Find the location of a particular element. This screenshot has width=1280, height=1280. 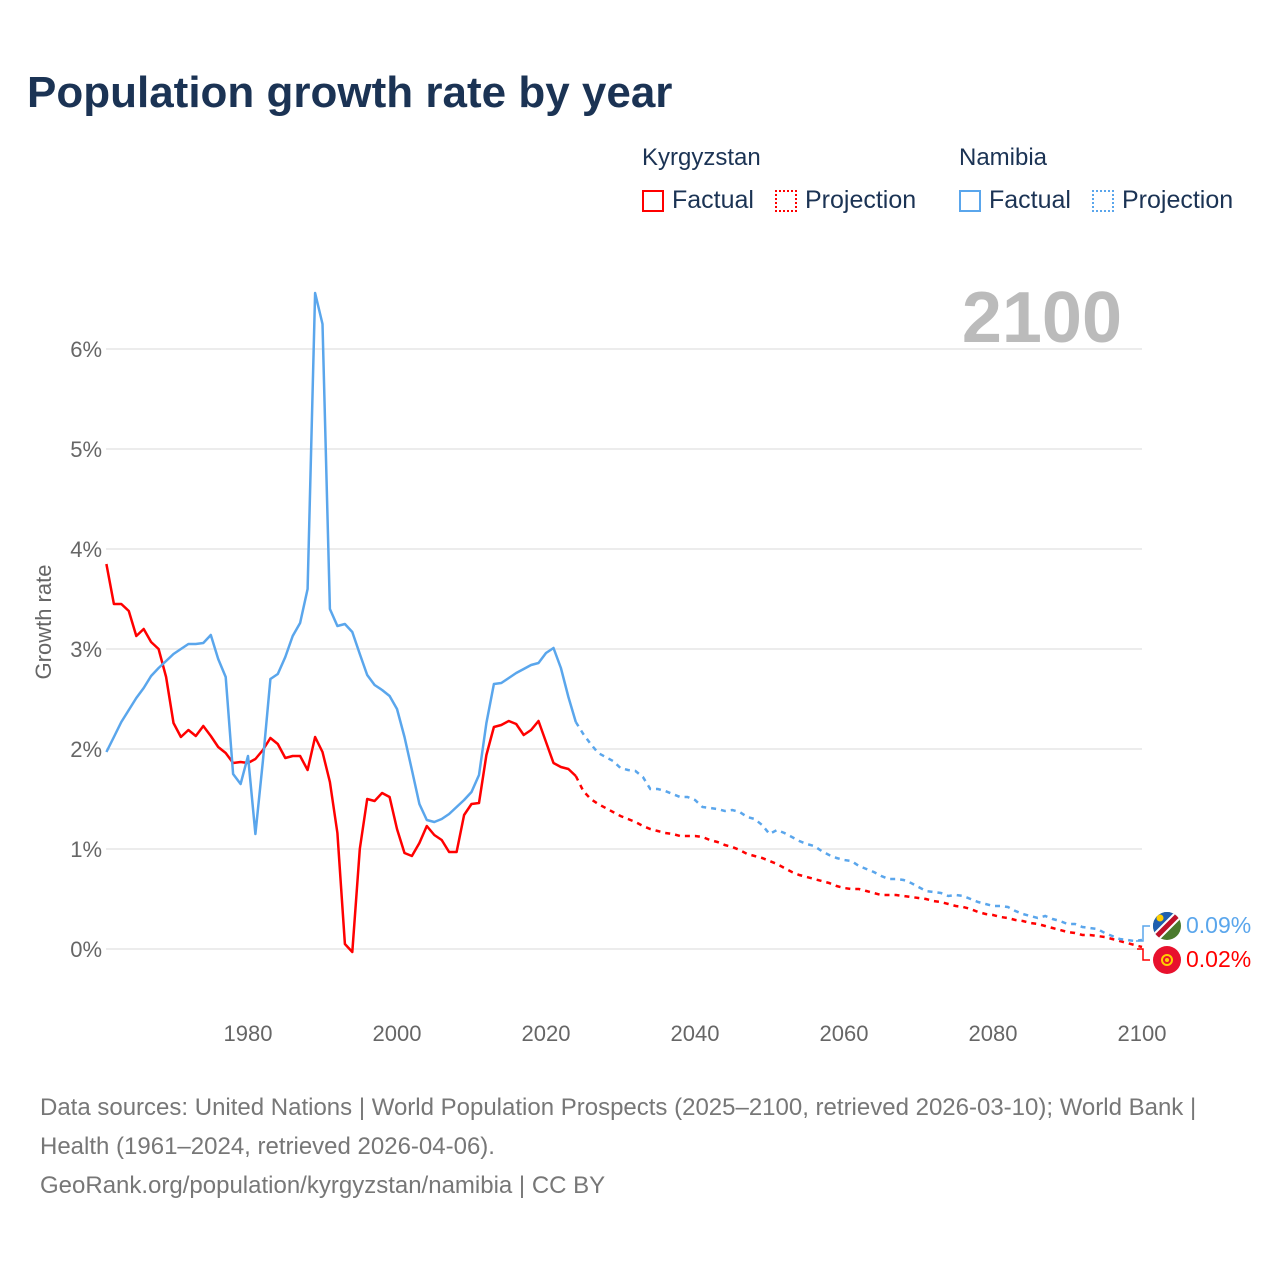

y-tick-label: 2% is located at coordinates (86, 749).